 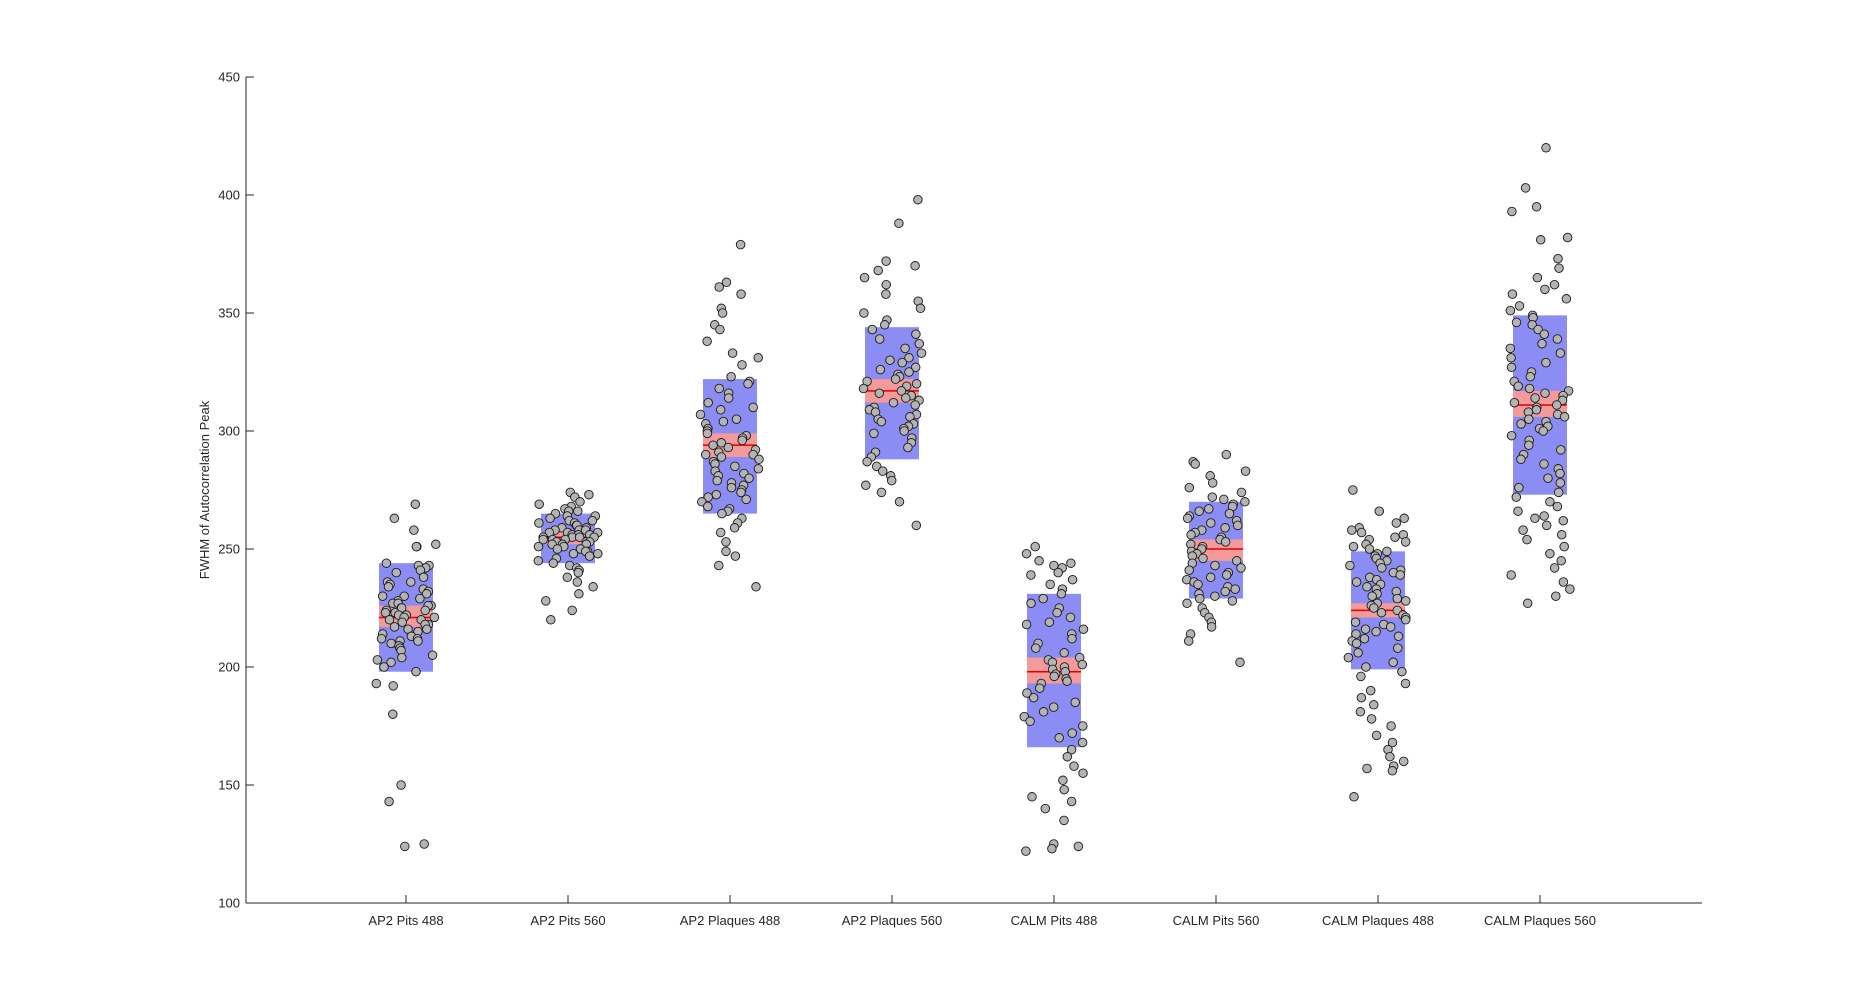 What do you see at coordinates (229, 903) in the screenshot?
I see `y-tick-label: 100` at bounding box center [229, 903].